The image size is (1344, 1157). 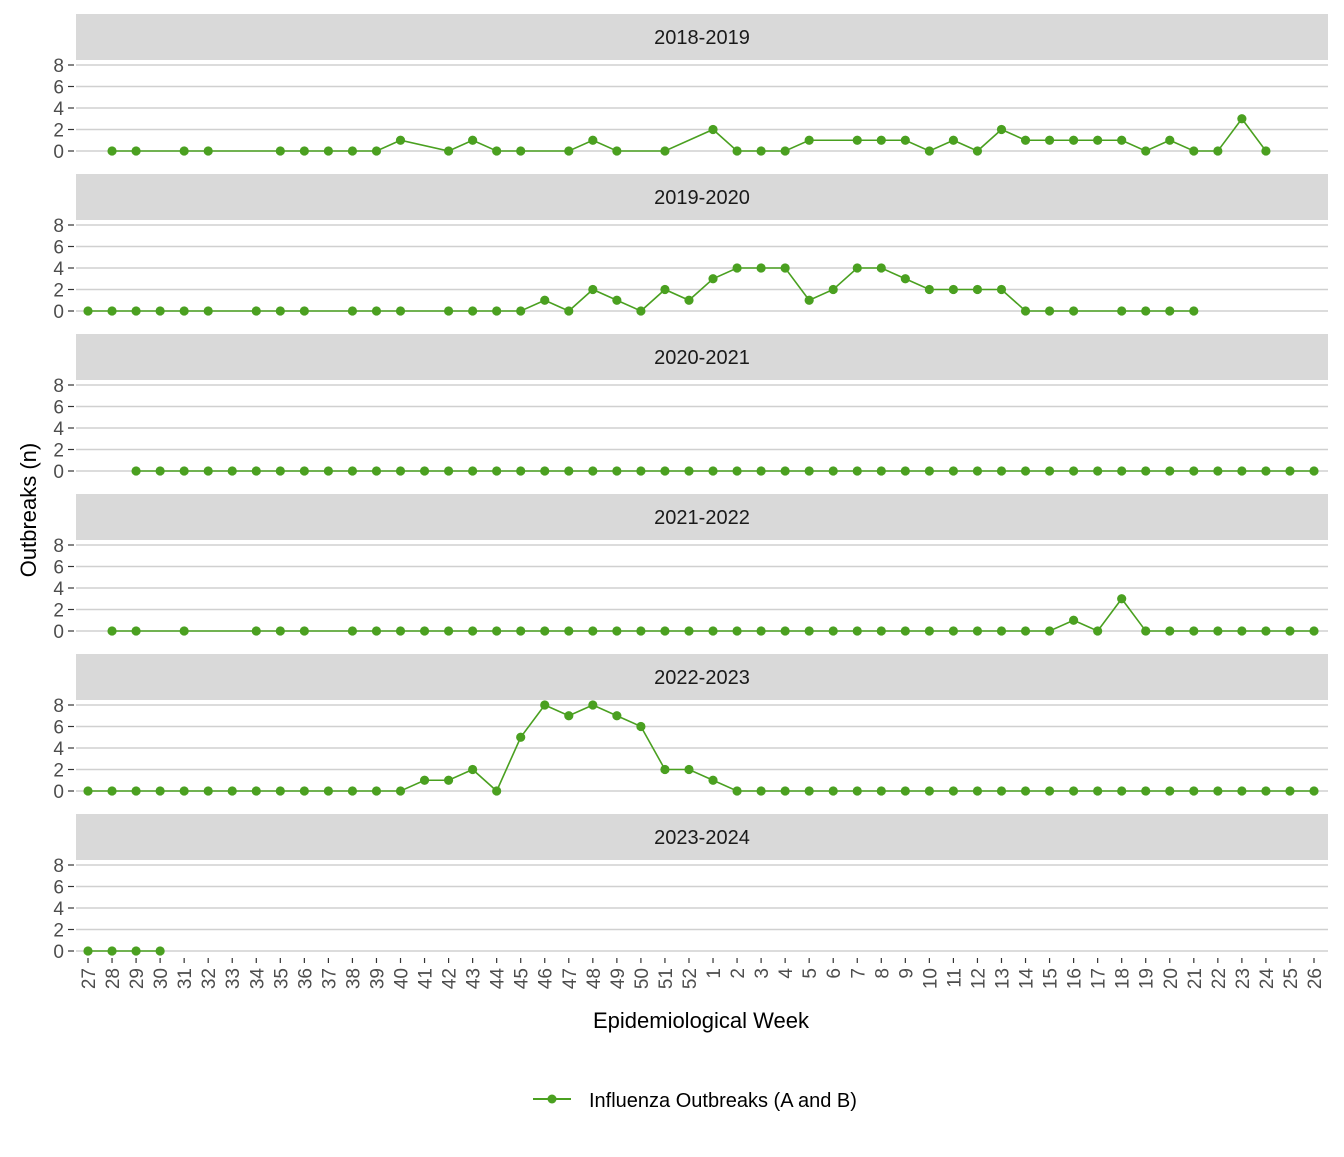 What do you see at coordinates (28, 510) in the screenshot?
I see `y-axis-title: Outbreaks (n)` at bounding box center [28, 510].